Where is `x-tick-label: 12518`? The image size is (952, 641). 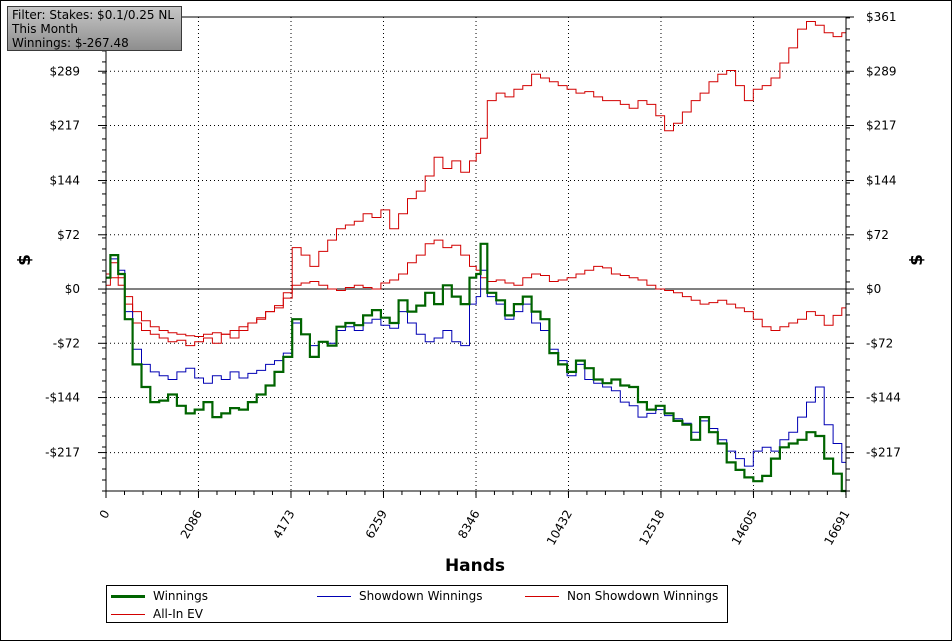
x-tick-label: 12518 is located at coordinates (651, 528).